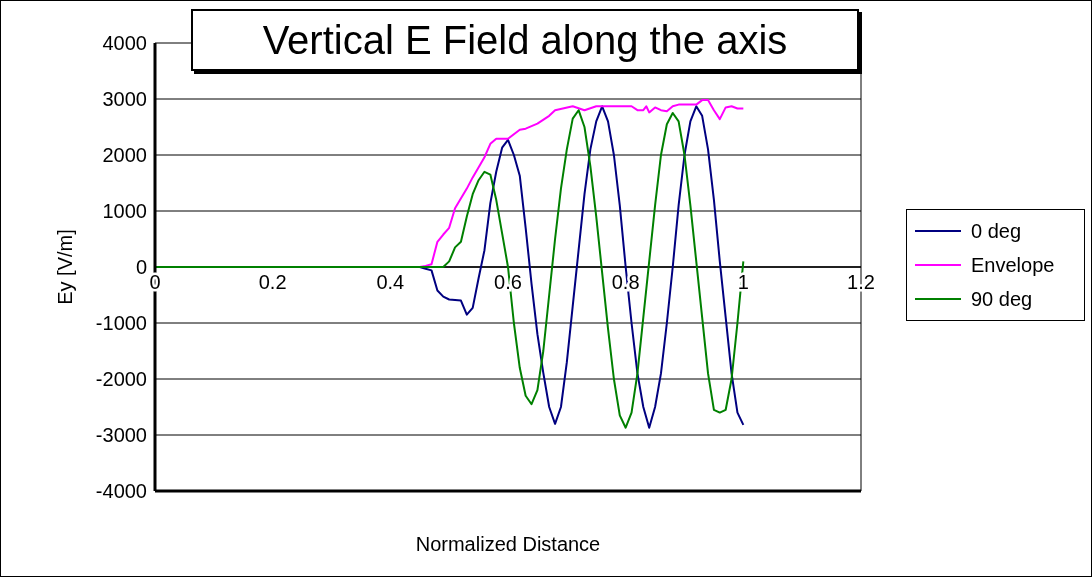 The height and width of the screenshot is (577, 1092). I want to click on legend-label: 0 deg, so click(996, 231).